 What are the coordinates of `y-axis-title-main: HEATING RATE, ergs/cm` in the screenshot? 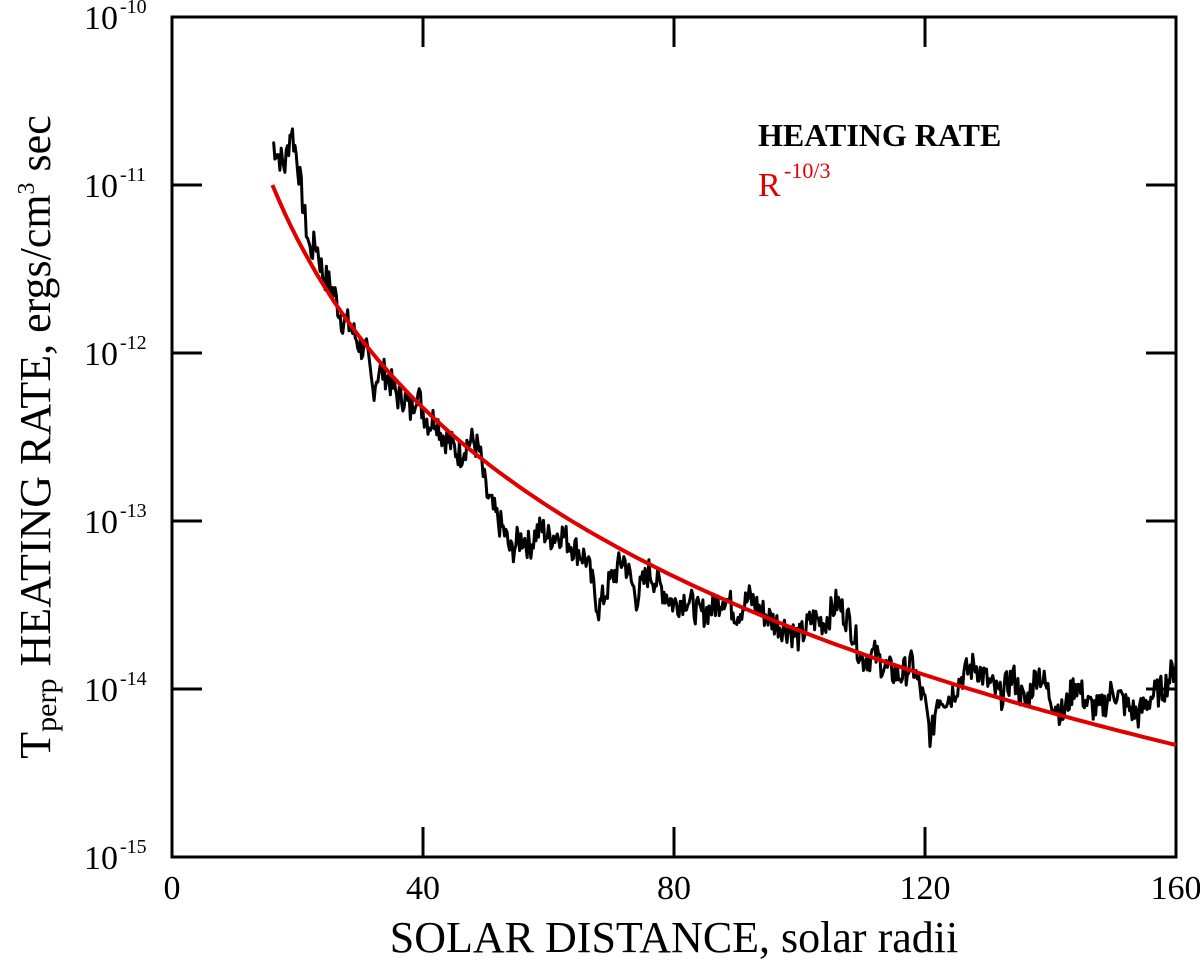 It's located at (35, 430).